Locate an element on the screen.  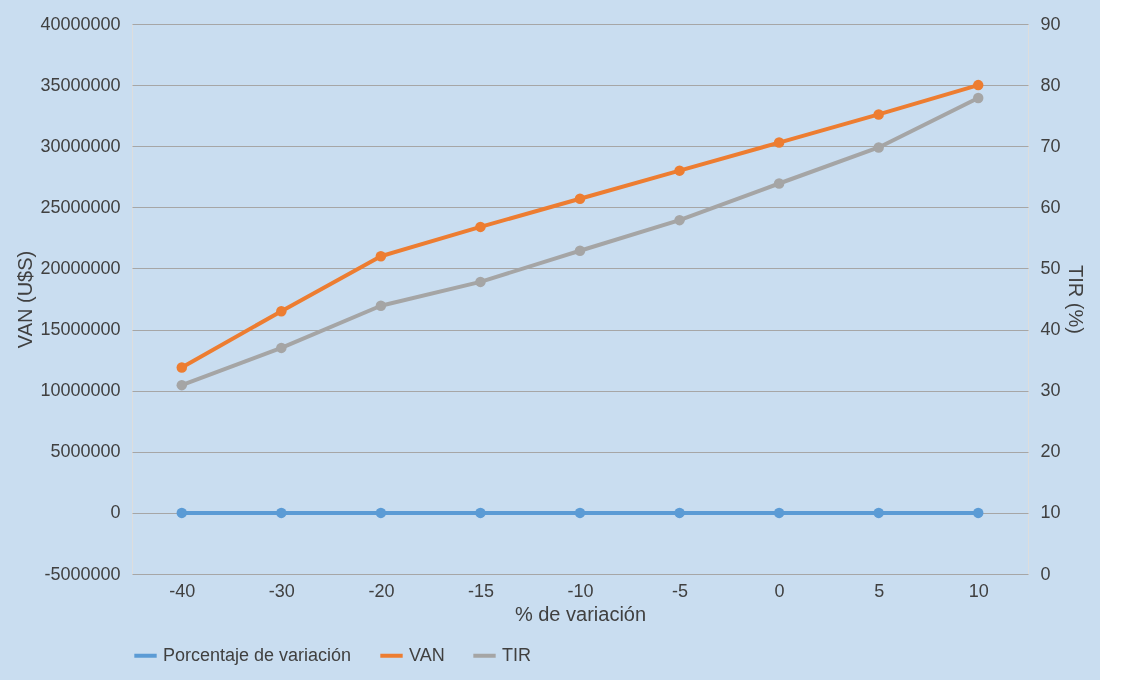
y-tick-label: 10000000 is located at coordinates (80, 390).